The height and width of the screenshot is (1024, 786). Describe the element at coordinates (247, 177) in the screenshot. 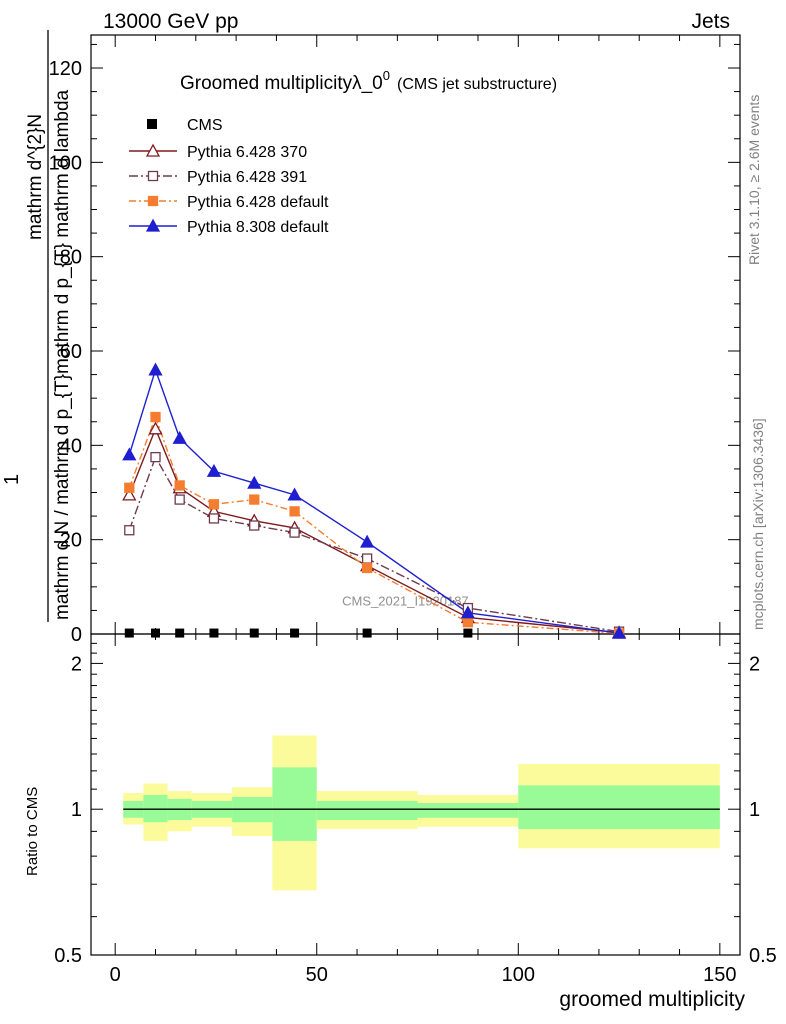

I see `legend-label-2: Pythia 6.428 391` at that location.